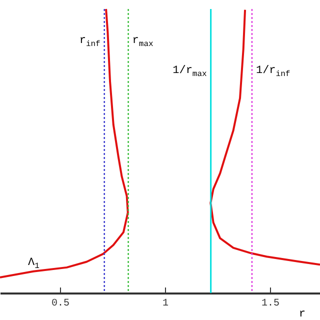 The image size is (320, 320). Describe the element at coordinates (165, 304) in the screenshot. I see `x-tick-label: 1` at that location.